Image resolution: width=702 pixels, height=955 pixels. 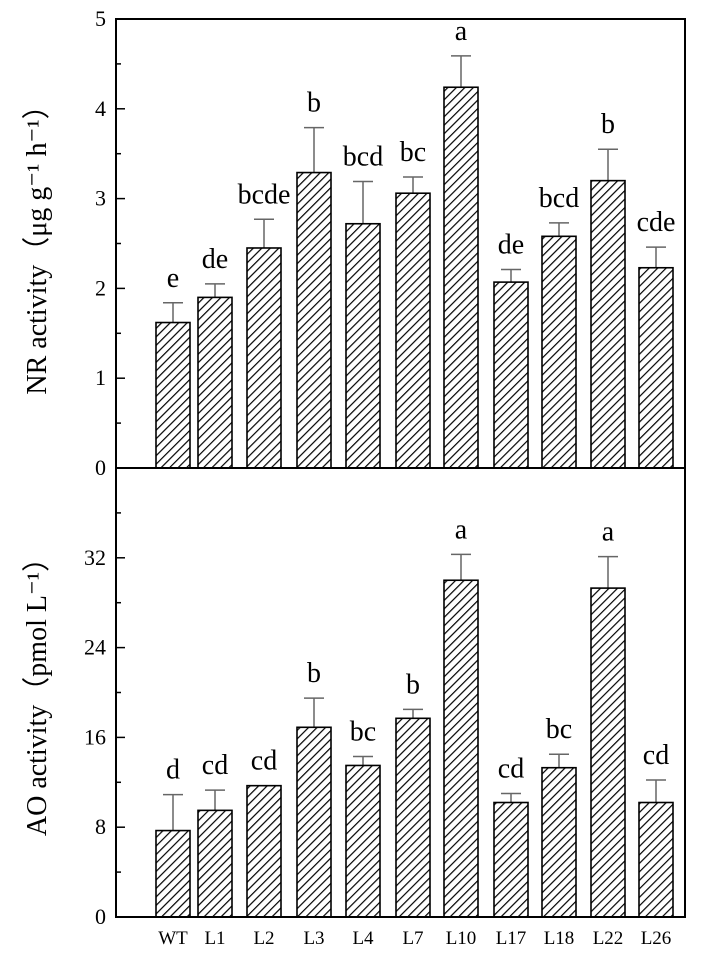 What do you see at coordinates (214, 938) in the screenshot?
I see `x-category-label: L1` at bounding box center [214, 938].